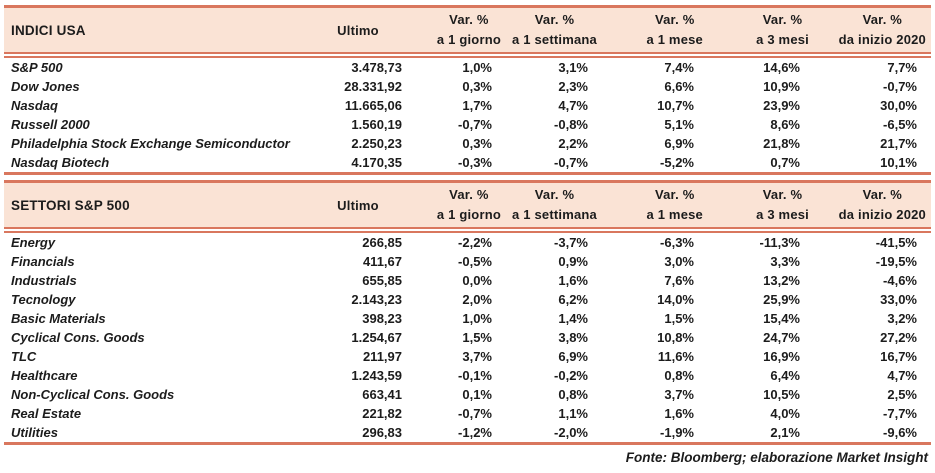 The width and height of the screenshot is (935, 473). I want to click on column-header-var-3-mesi: Var. % a 3 mesi, so click(761, 207).